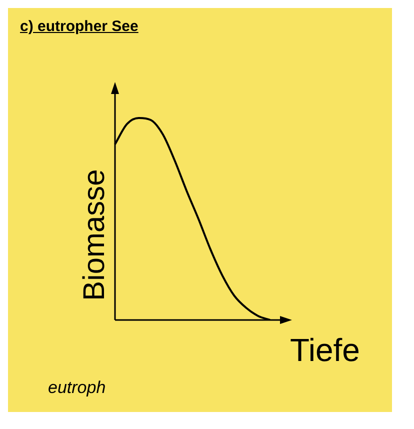 This screenshot has height=429, width=414. What do you see at coordinates (79, 26) in the screenshot?
I see `chart-title: c) eutropher See` at bounding box center [79, 26].